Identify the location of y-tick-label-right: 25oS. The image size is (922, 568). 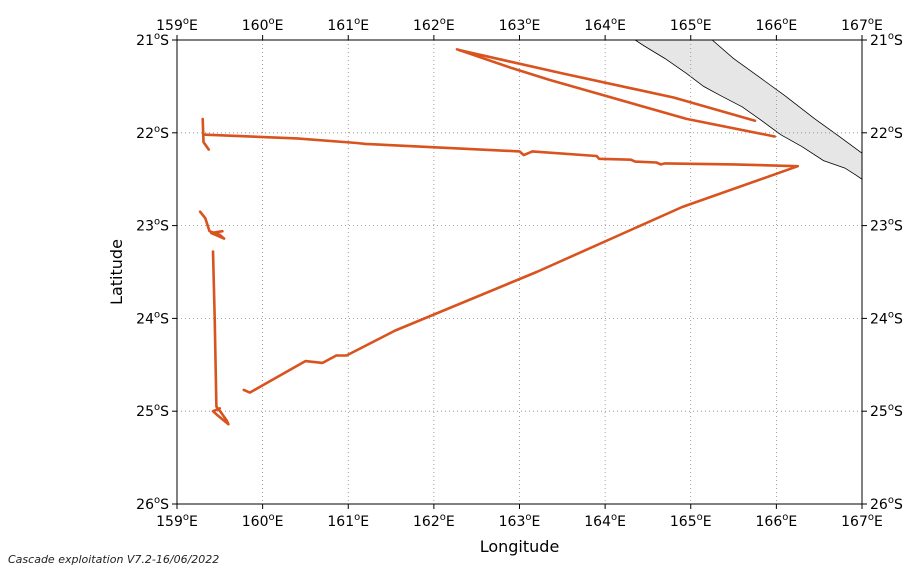
(886, 411).